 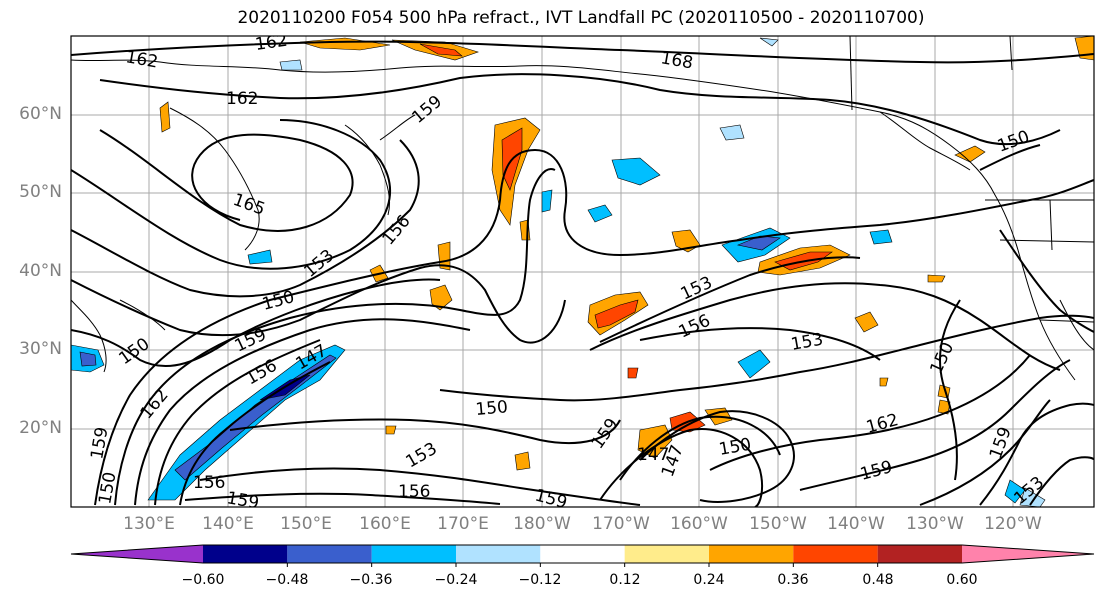 I want to click on lon-label: 160°W, so click(x=699, y=524).